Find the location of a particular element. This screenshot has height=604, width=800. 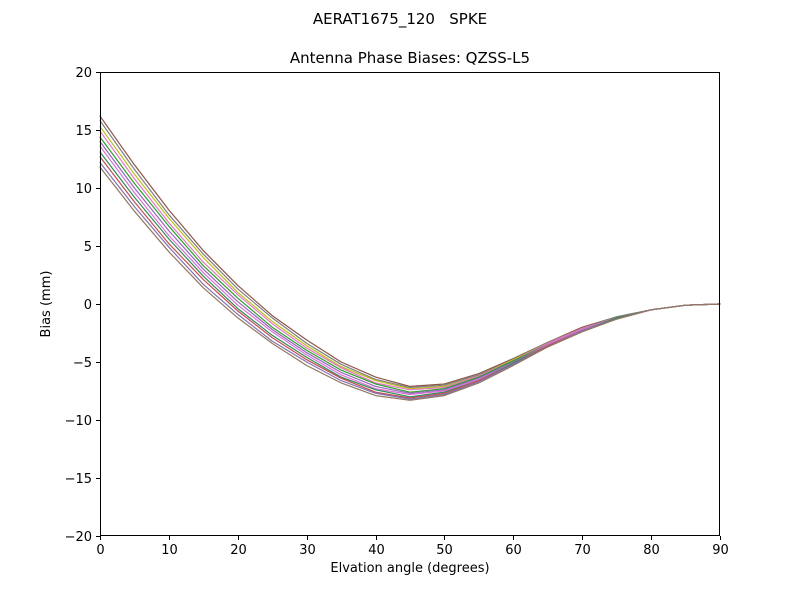

x-tick-label: 40 is located at coordinates (376, 550).